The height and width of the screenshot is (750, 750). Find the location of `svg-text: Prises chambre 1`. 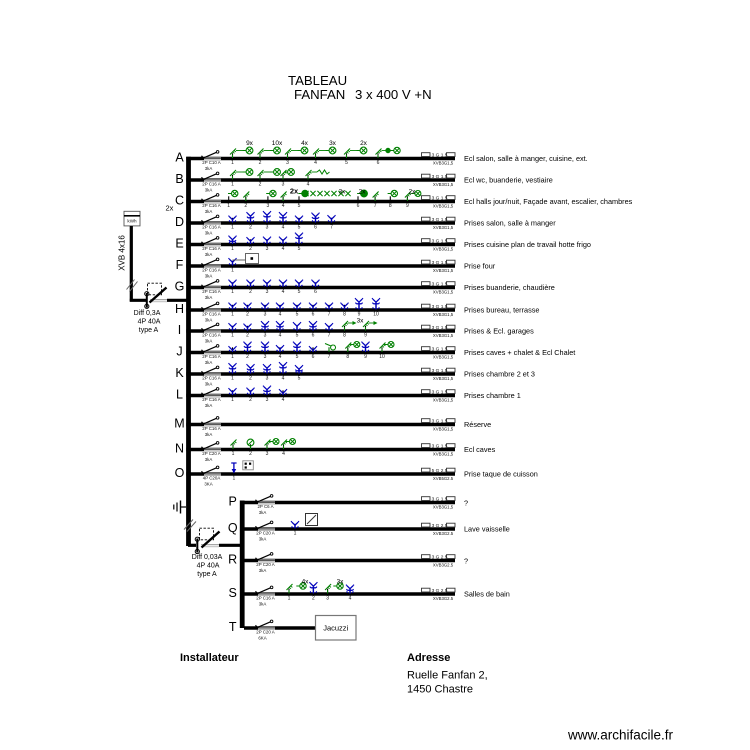

svg-text: Prises chambre 1 is located at coordinates (492, 395).